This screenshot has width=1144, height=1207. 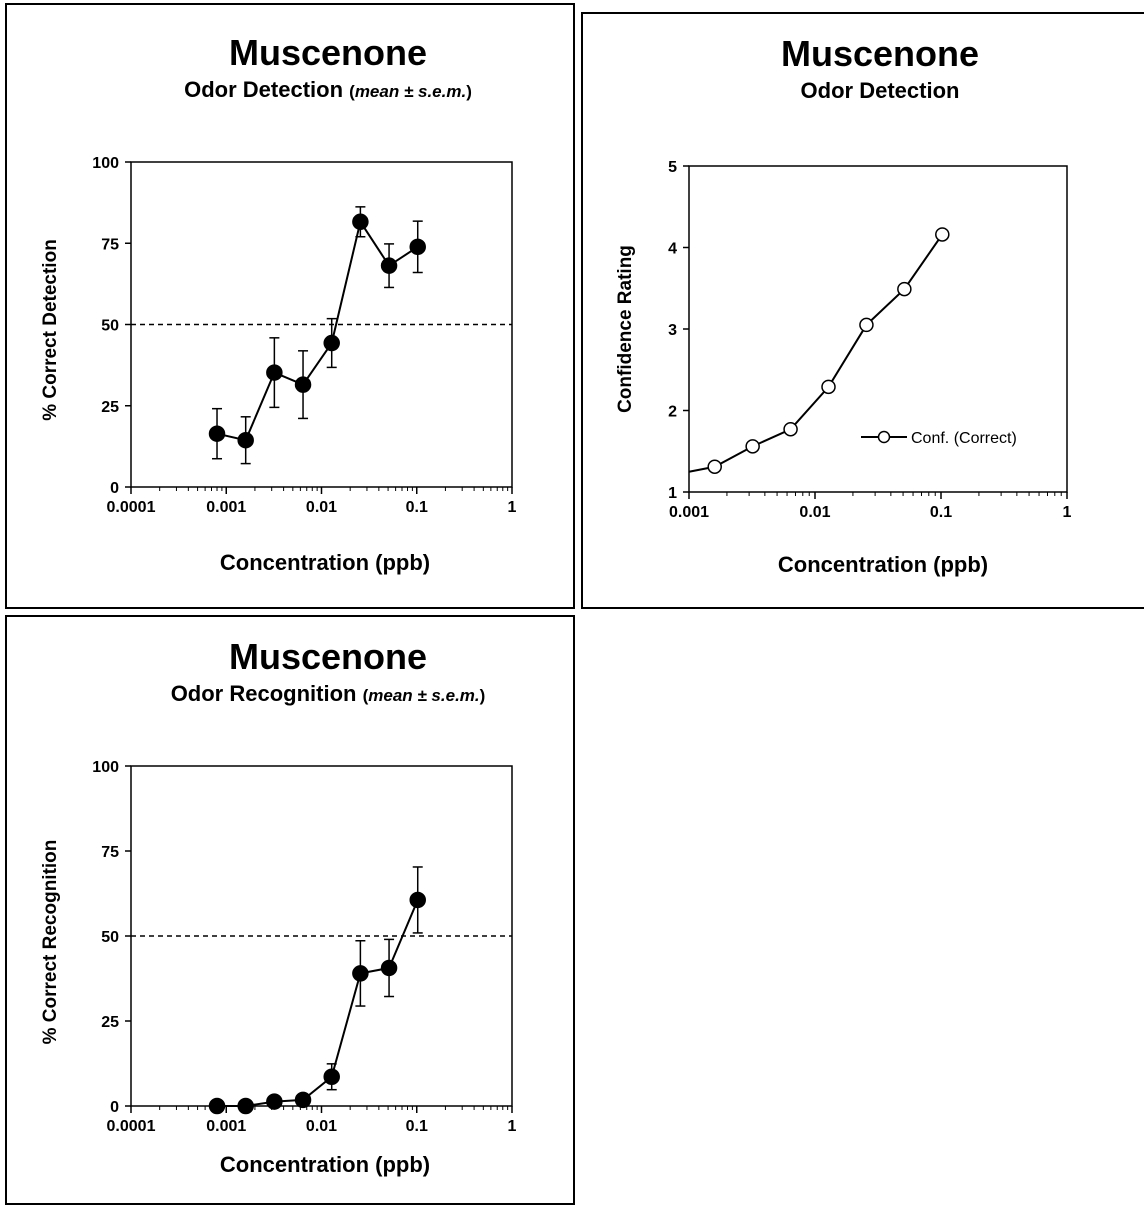 I want to click on chart-legend: Conf. (Correct), so click(x=939, y=438).